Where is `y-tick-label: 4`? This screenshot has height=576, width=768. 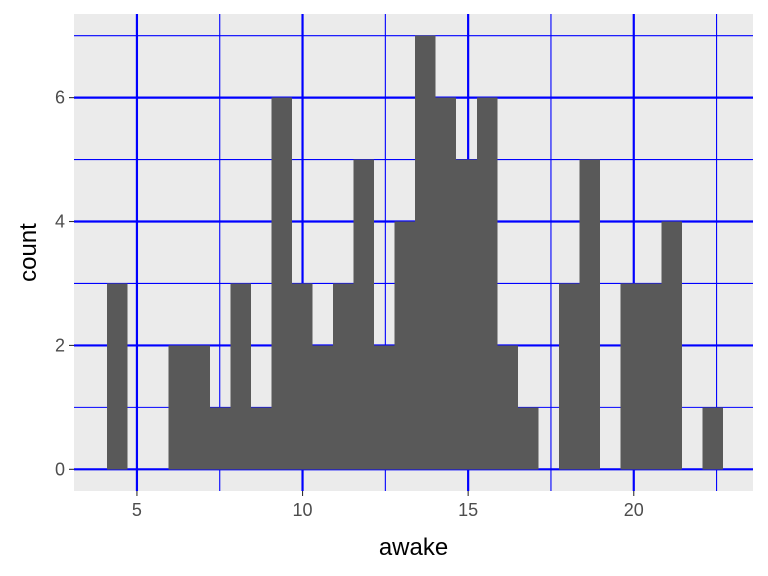
y-tick-label: 4 is located at coordinates (60, 222).